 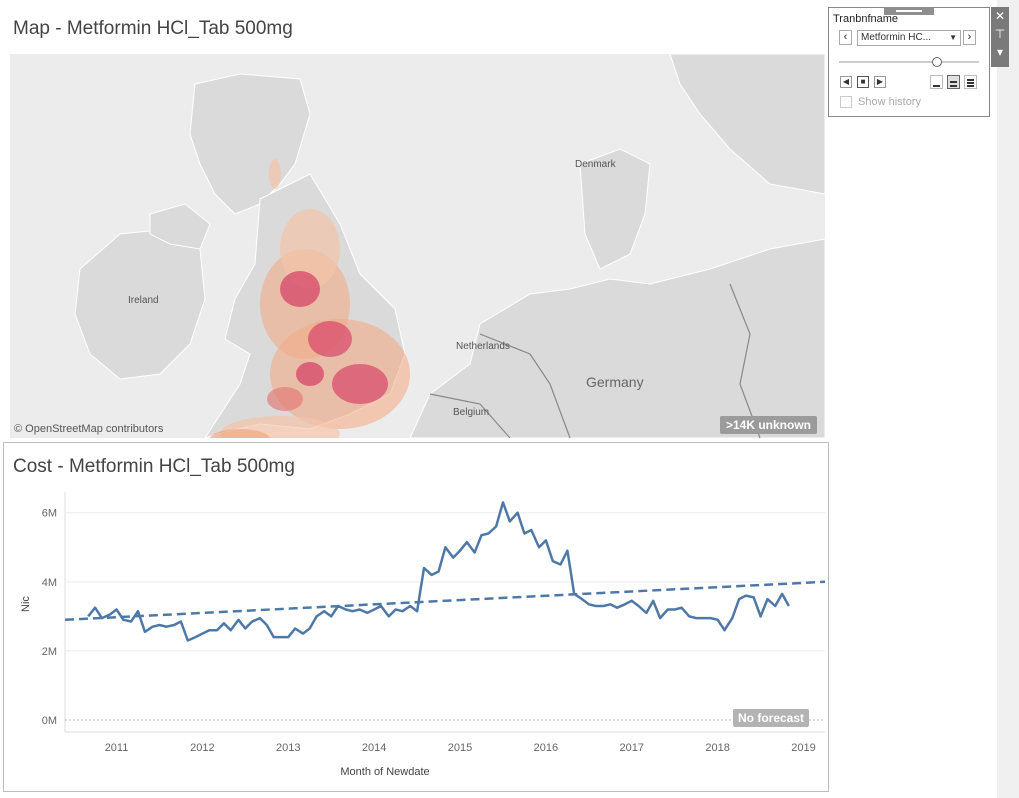 What do you see at coordinates (153, 28) in the screenshot?
I see `map-title: Map - Metformin HCl_Tab 500mg` at bounding box center [153, 28].